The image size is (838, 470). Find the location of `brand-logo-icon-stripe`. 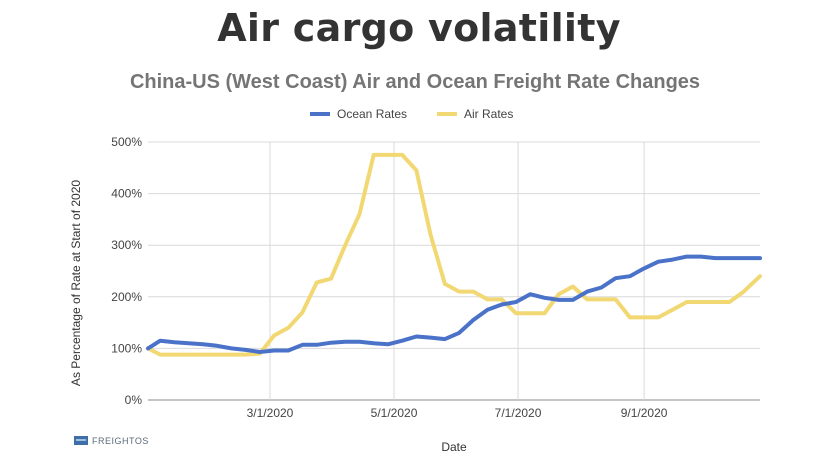

brand-logo-icon-stripe is located at coordinates (81, 440).